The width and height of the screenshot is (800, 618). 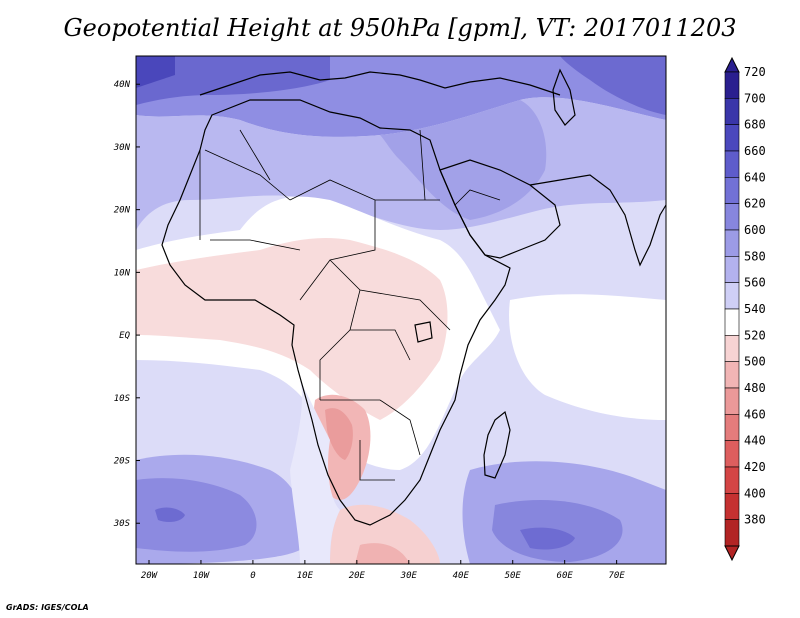 What do you see at coordinates (497, 444) in the screenshot?
I see `coastline-madagascar` at bounding box center [497, 444].